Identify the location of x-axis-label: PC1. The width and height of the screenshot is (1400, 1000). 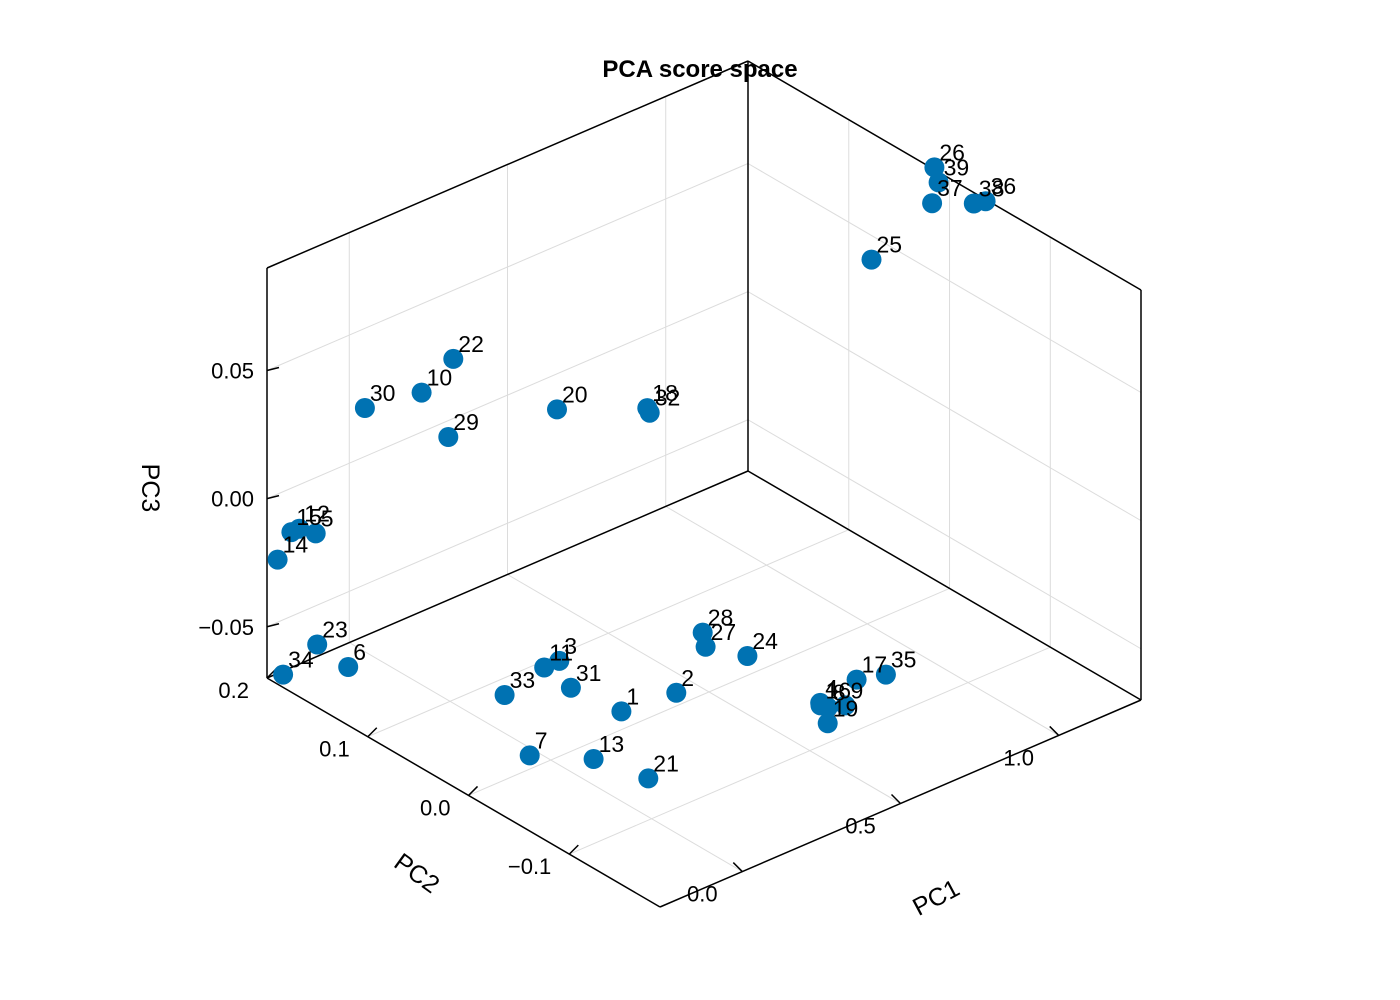
(936, 898).